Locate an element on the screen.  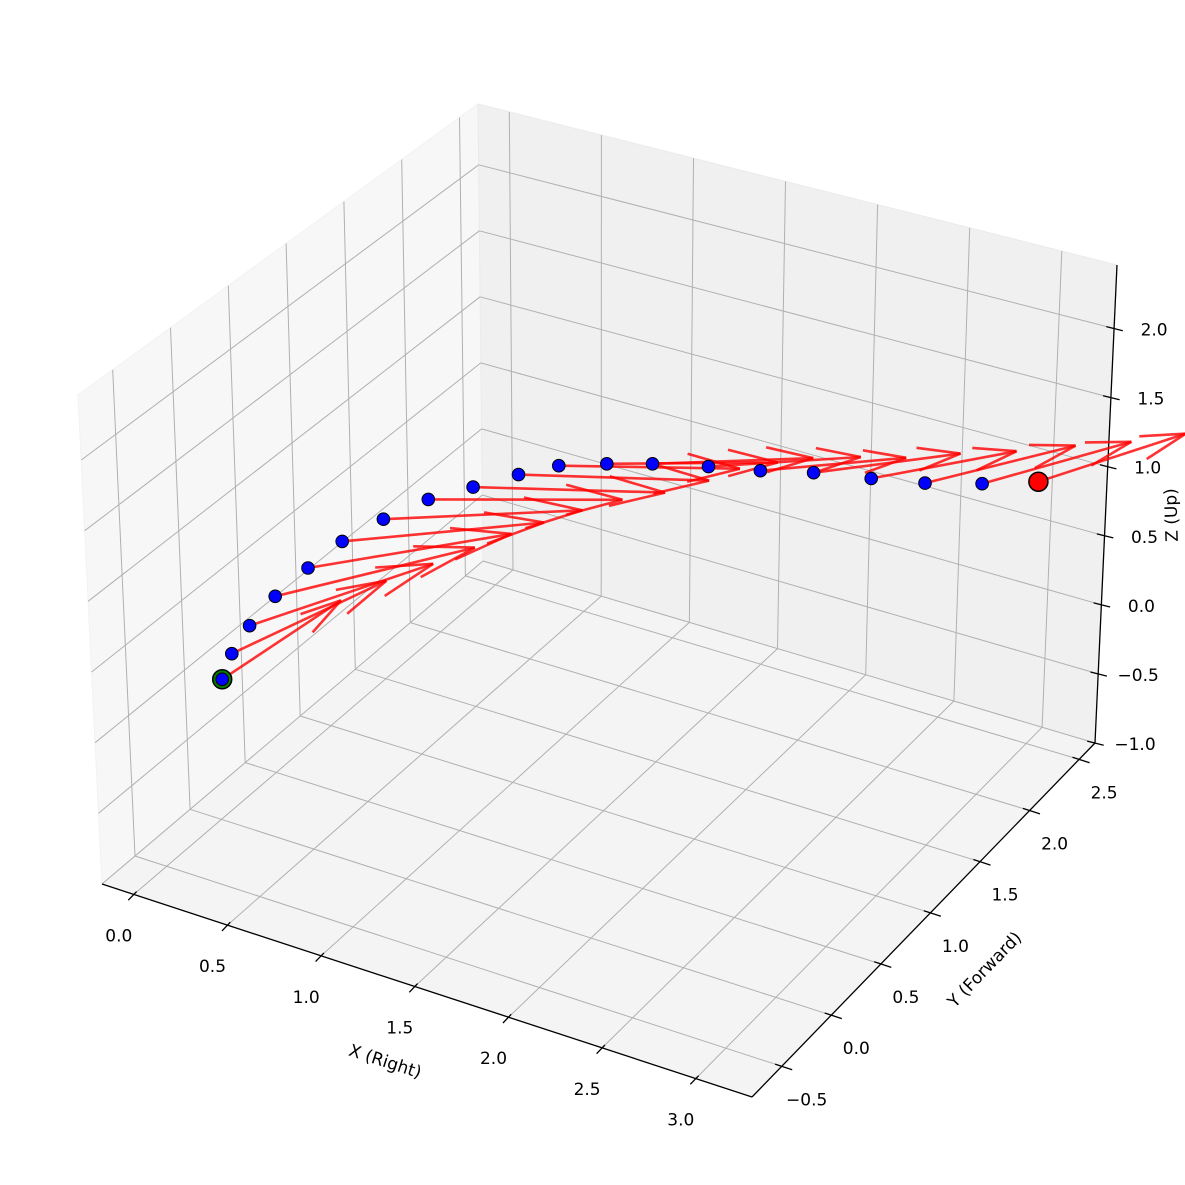
z-tick-label: −1.0 is located at coordinates (1134, 745).